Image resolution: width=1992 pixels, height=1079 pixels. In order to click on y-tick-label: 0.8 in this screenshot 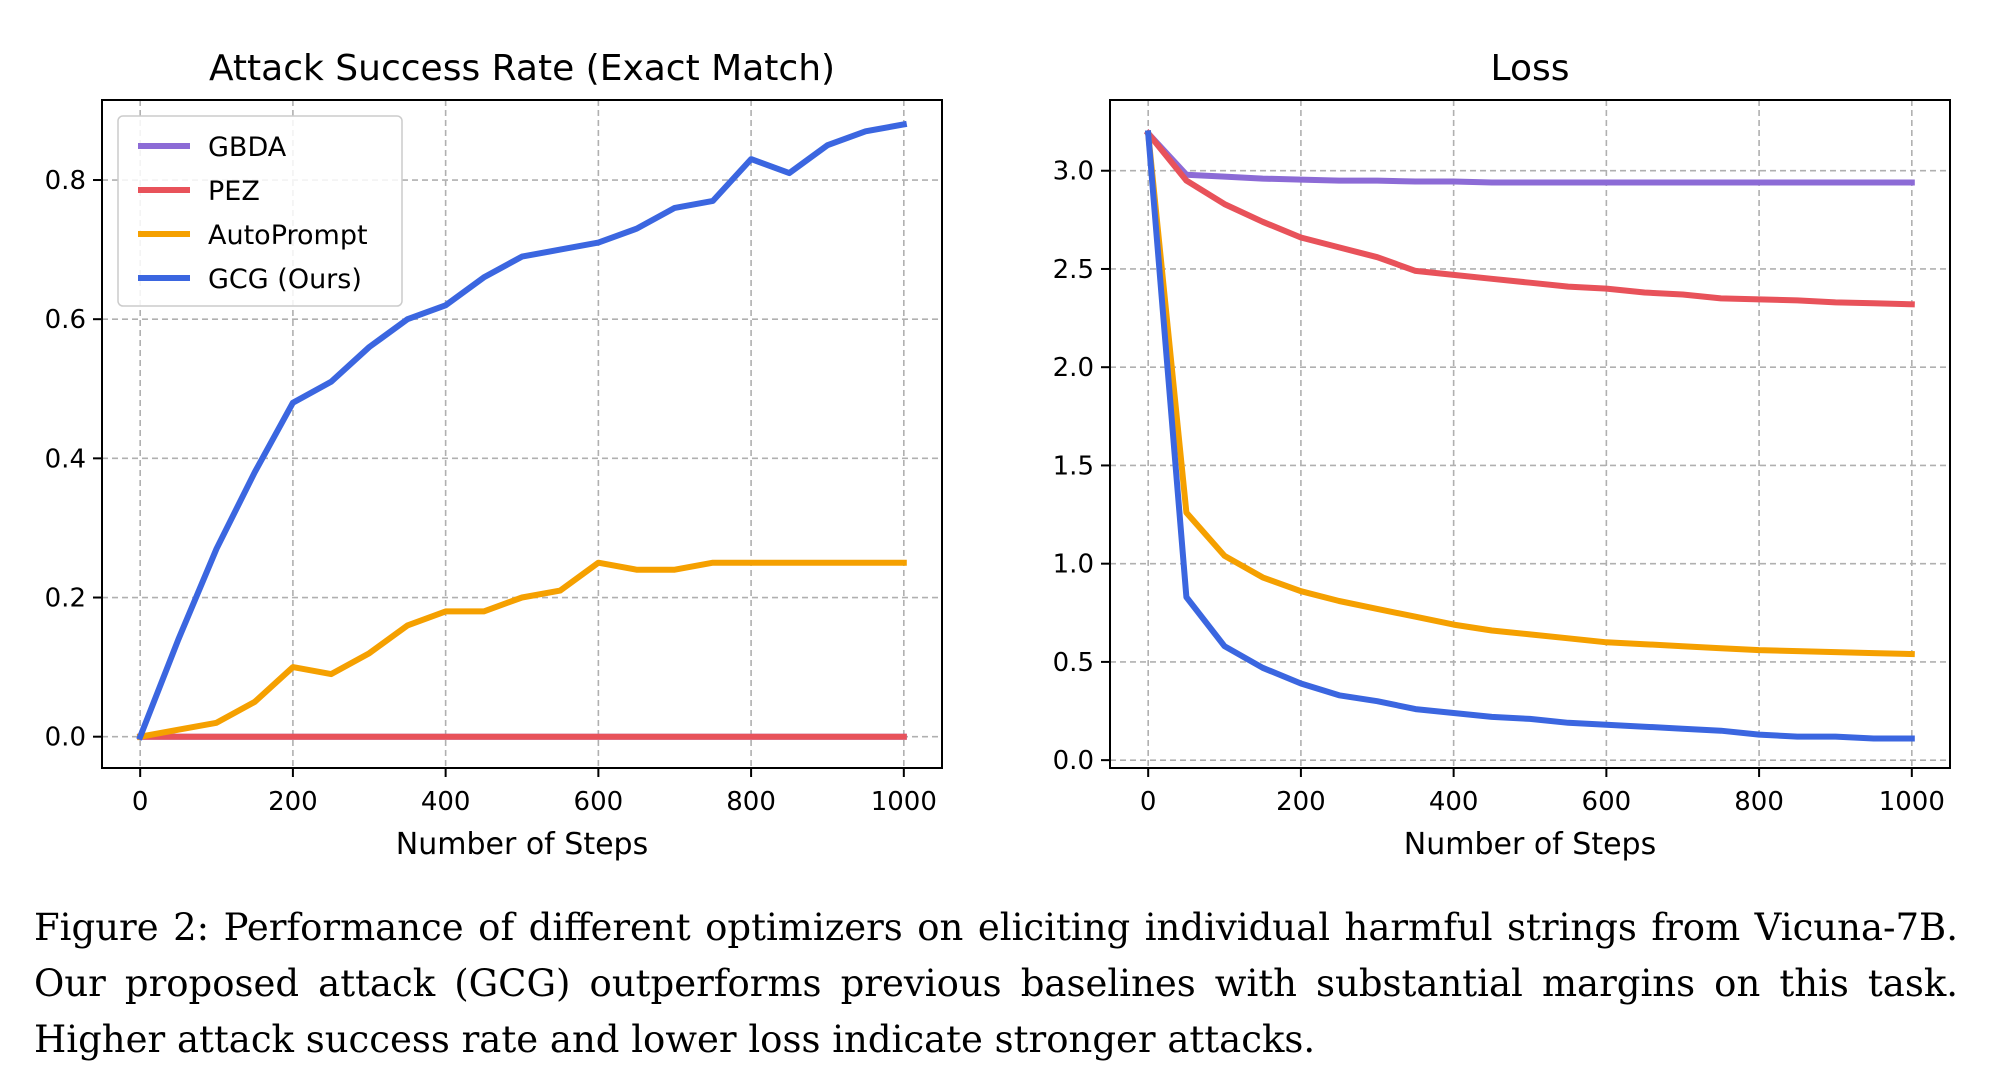, I will do `click(65, 181)`.